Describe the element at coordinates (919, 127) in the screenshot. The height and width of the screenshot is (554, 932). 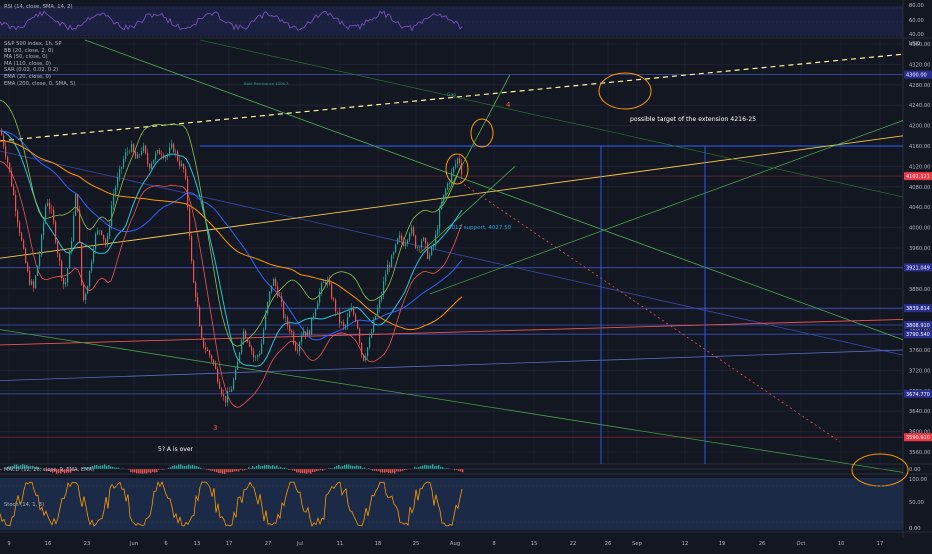
I see `price-tick-label: 4200.00` at that location.